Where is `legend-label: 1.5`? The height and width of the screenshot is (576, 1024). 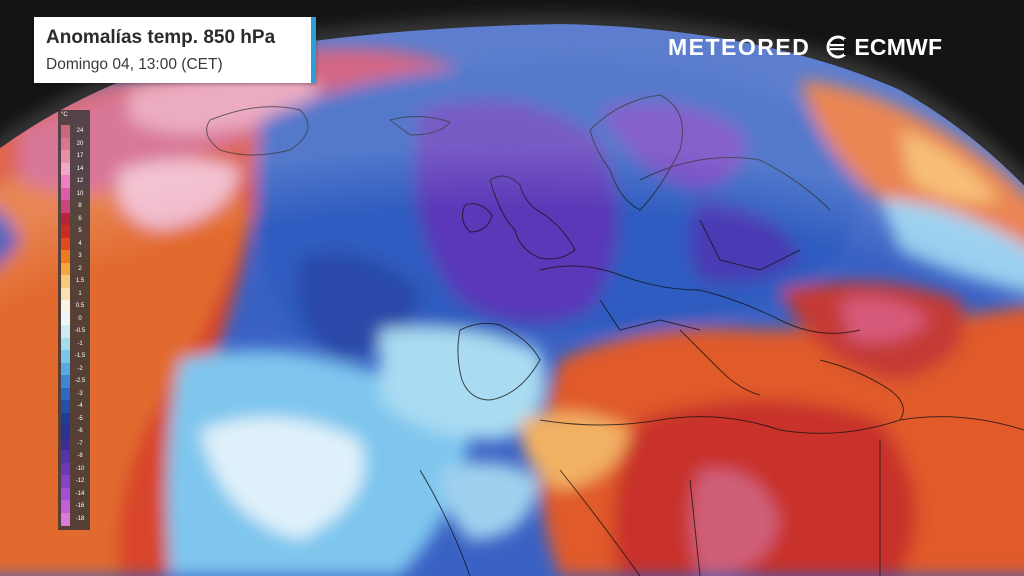
legend-label: 1.5 is located at coordinates (80, 281).